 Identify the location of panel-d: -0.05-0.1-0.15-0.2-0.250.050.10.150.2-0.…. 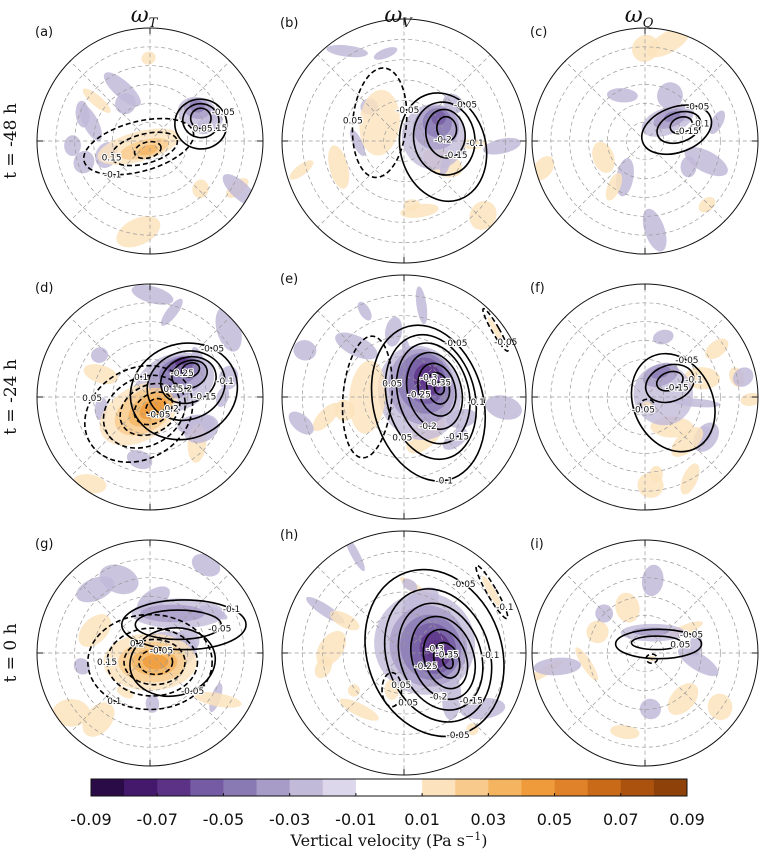
(149, 396).